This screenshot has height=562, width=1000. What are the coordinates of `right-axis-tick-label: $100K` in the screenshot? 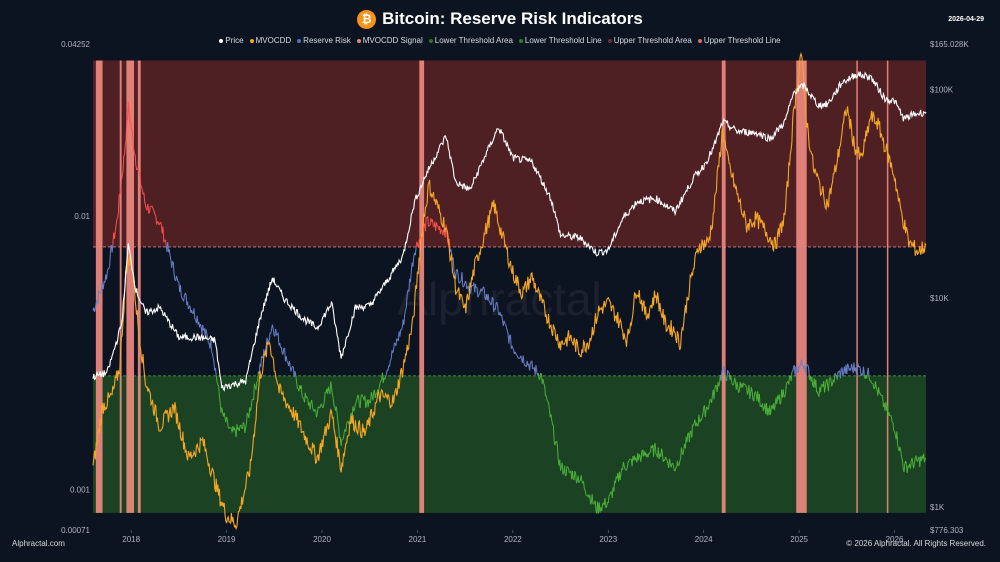 It's located at (942, 89).